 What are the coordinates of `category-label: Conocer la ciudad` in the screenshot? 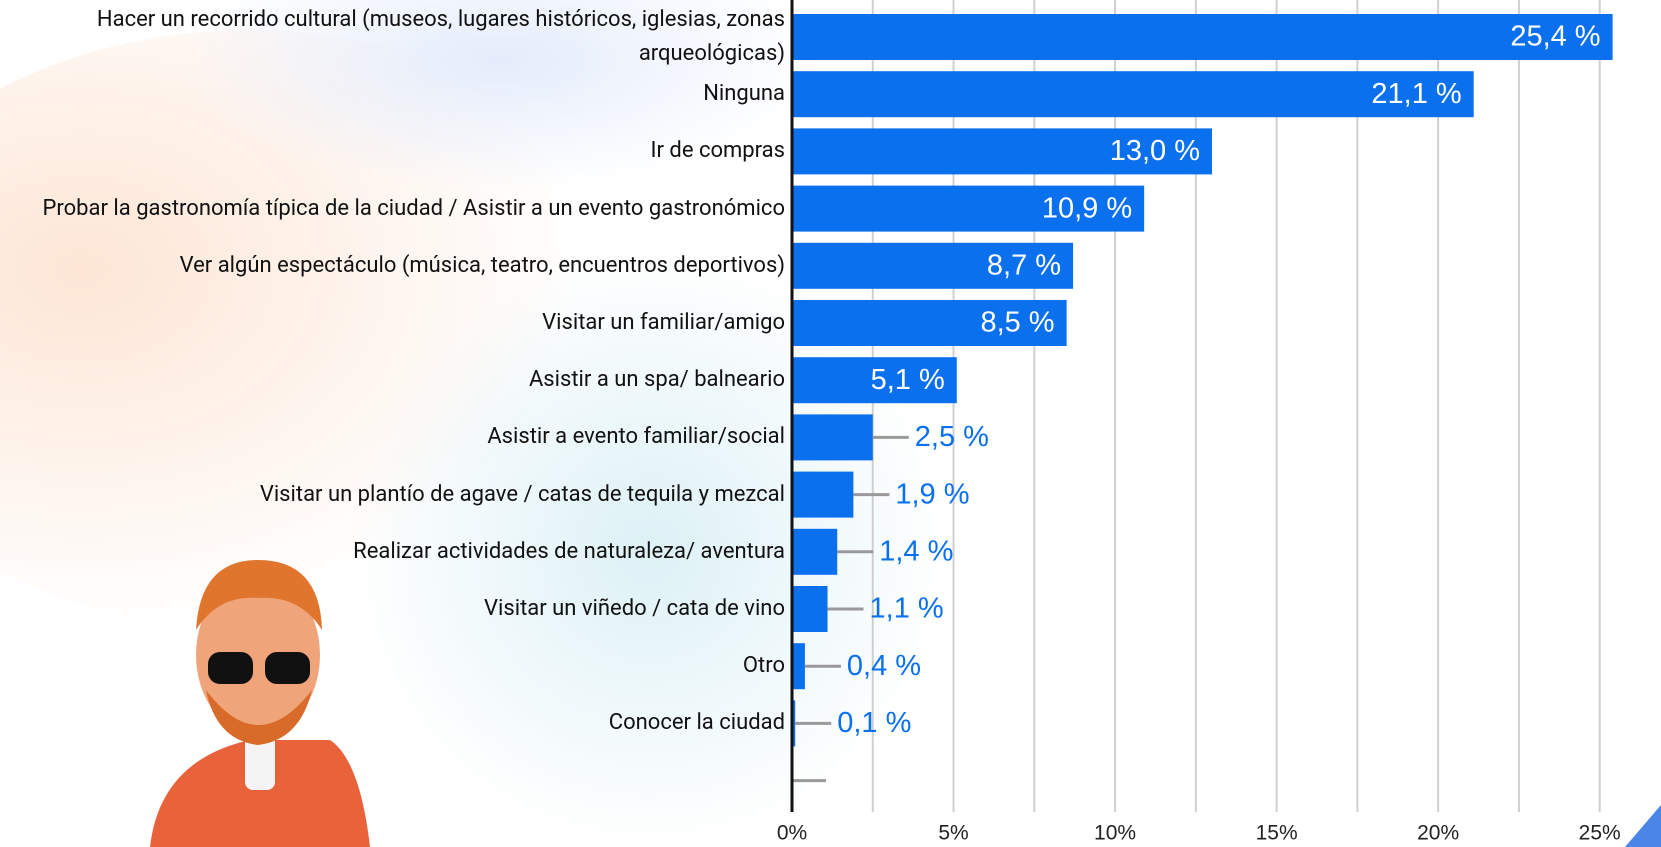 It's located at (696, 723).